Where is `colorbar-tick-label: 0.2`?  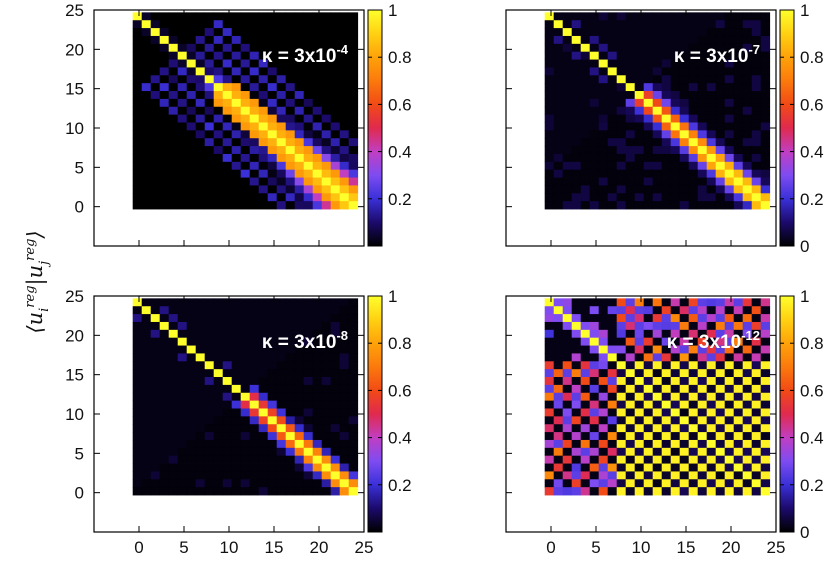
colorbar-tick-label: 0.2 is located at coordinates (400, 199).